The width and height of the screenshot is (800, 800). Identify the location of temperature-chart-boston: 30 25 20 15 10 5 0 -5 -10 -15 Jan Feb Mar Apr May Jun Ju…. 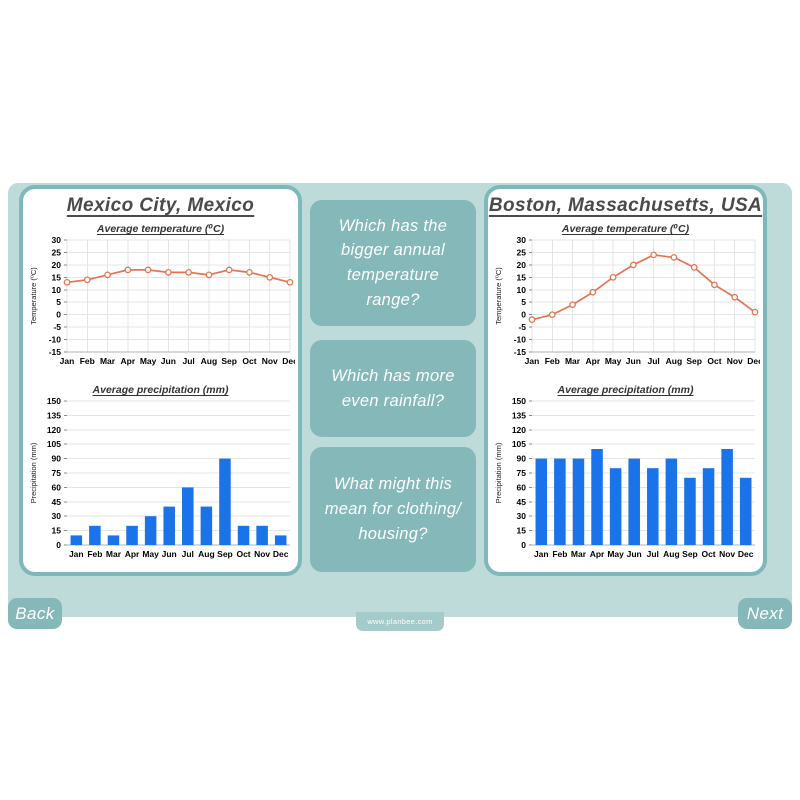
(625, 305).